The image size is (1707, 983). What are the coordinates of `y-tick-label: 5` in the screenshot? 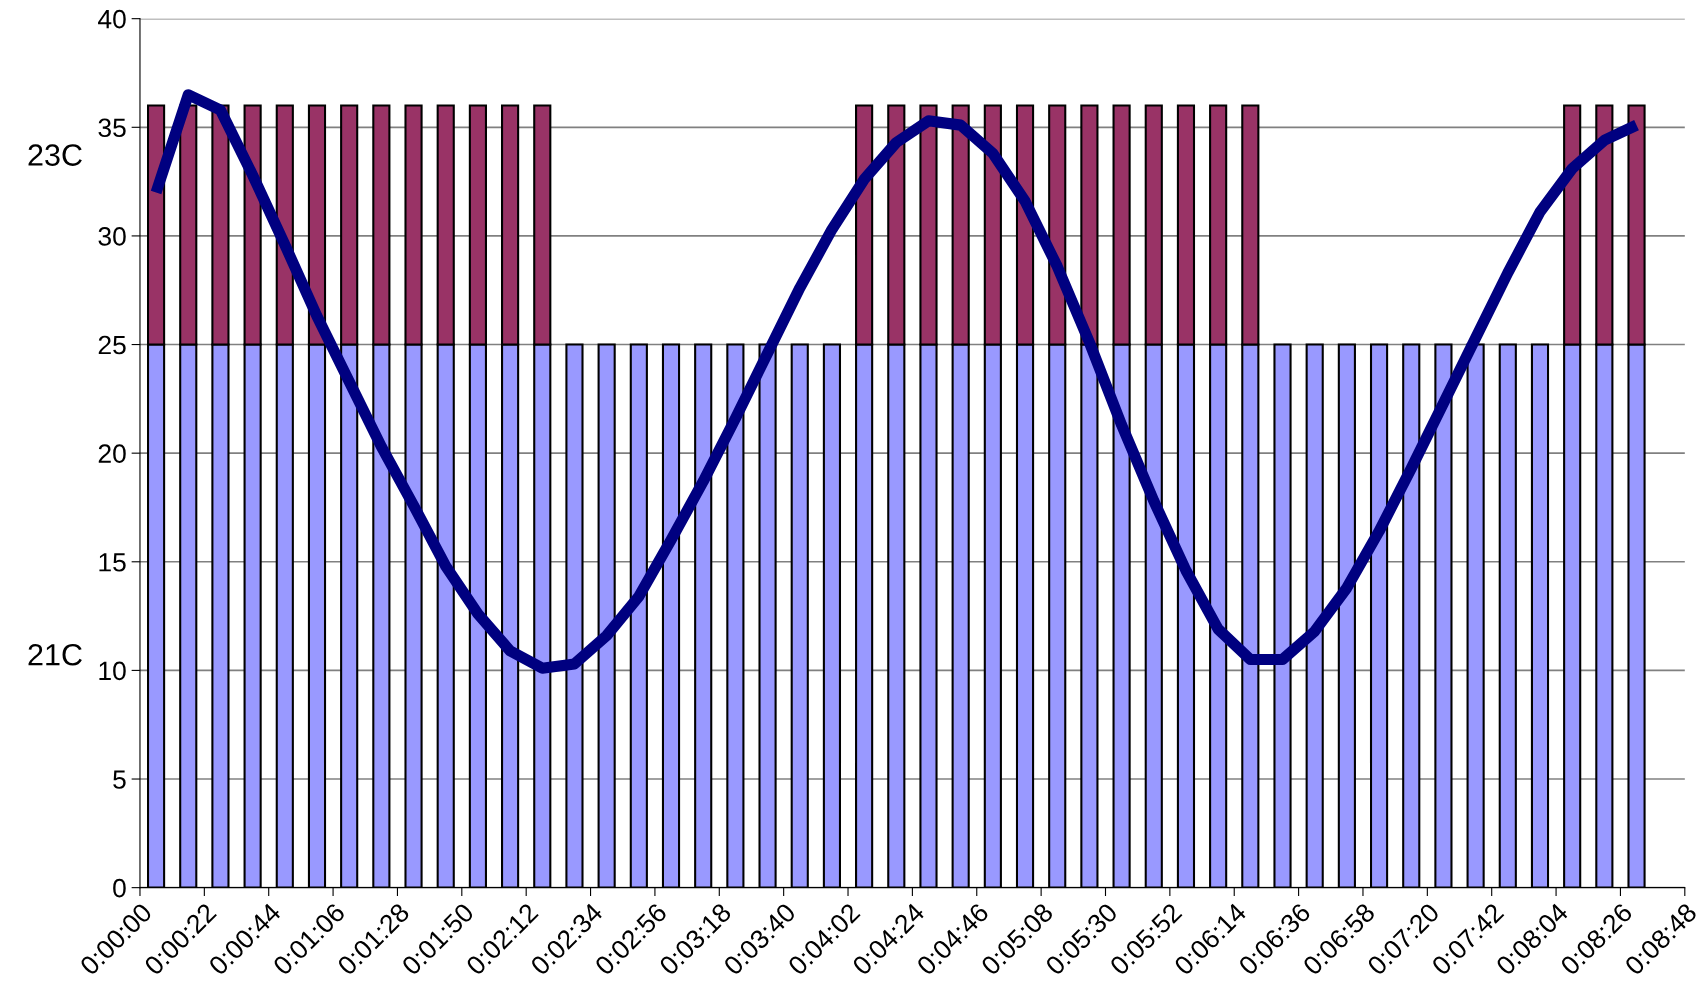 It's located at (119, 779).